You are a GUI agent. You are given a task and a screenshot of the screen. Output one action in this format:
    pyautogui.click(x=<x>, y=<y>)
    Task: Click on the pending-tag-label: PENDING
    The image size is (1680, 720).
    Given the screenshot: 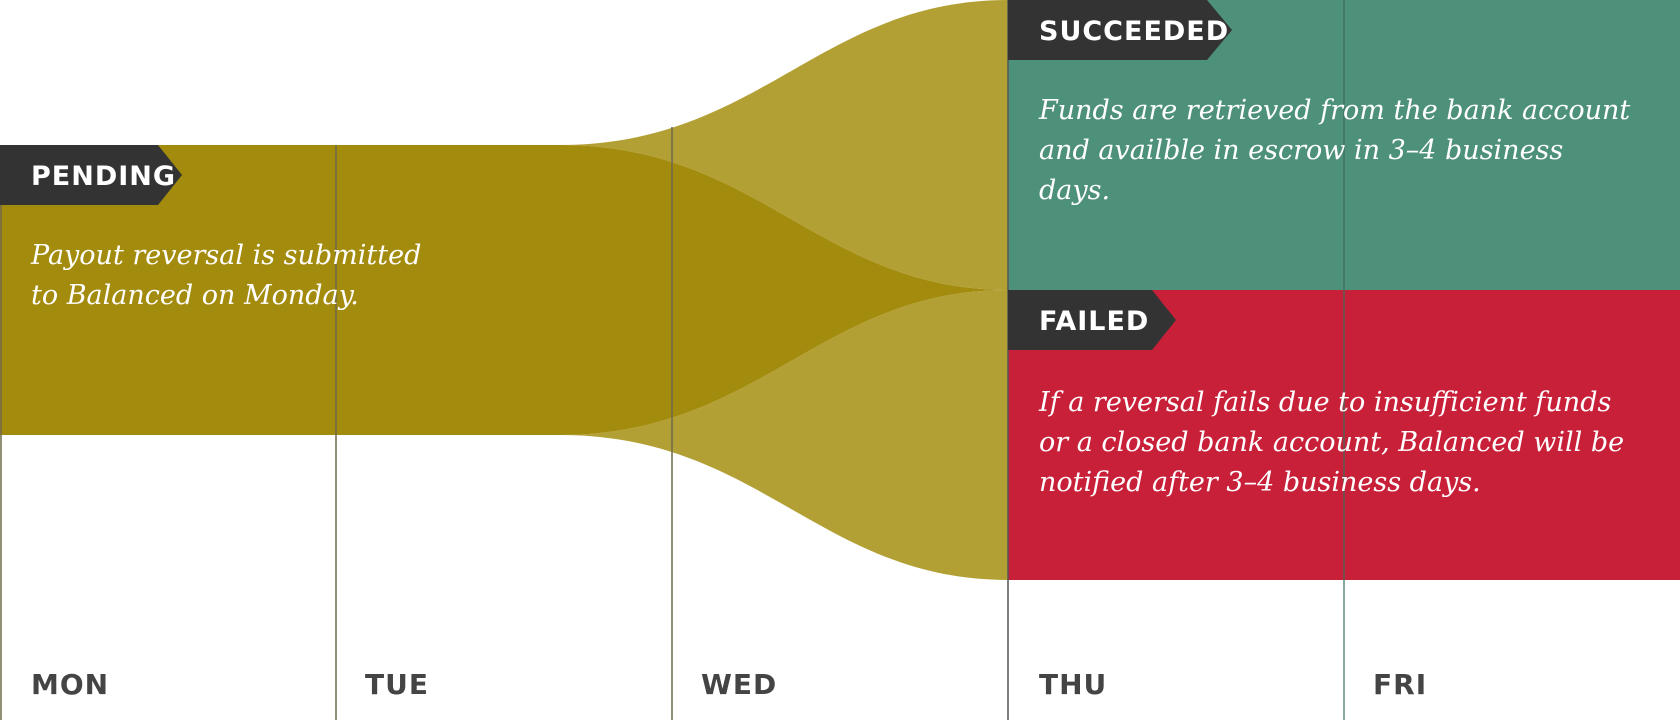 What is the action you would take?
    pyautogui.click(x=103, y=176)
    